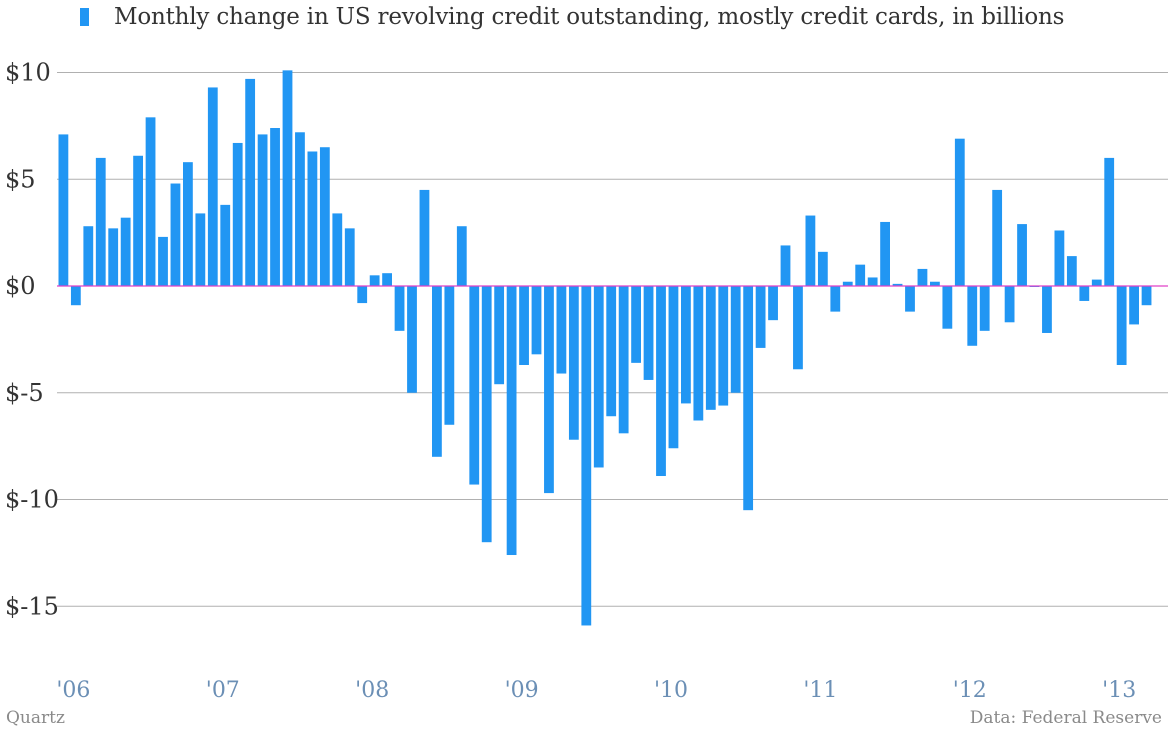  Describe the element at coordinates (372, 690) in the screenshot. I see `x-tick-label: '08` at that location.